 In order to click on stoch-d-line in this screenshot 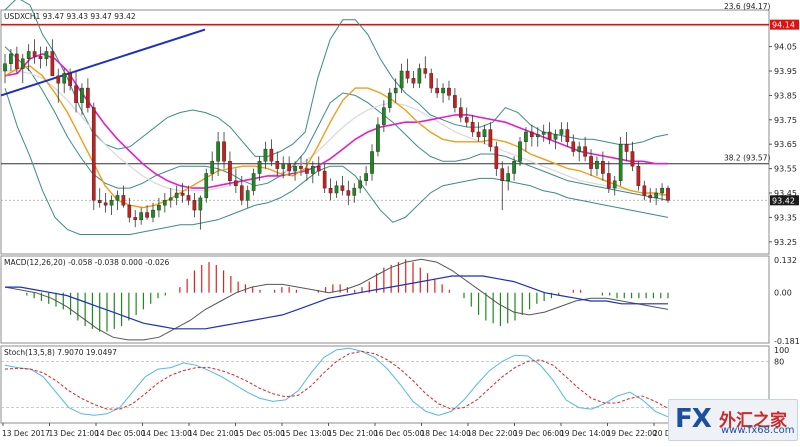, I will do `click(336, 380)`.